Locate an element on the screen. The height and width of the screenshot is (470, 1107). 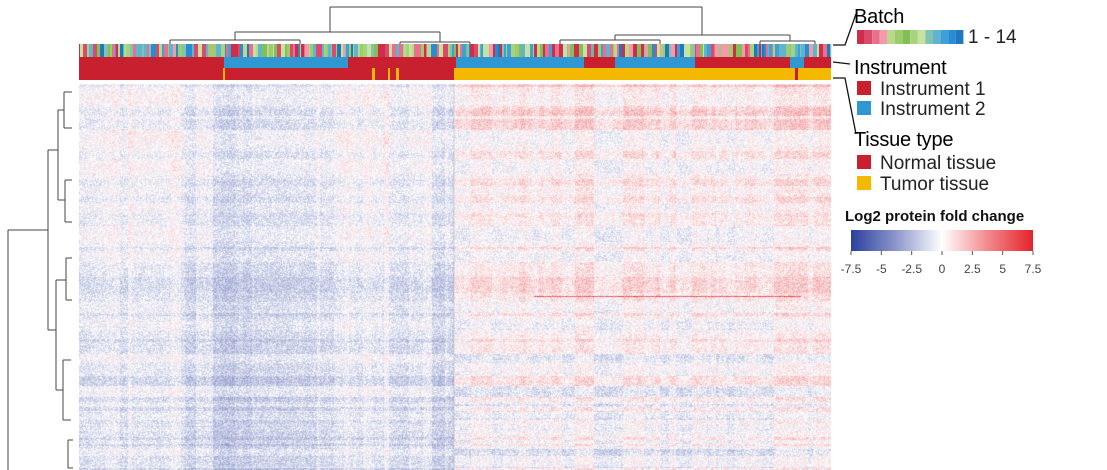
colorbar-tick-label: 2.5 is located at coordinates (972, 269).